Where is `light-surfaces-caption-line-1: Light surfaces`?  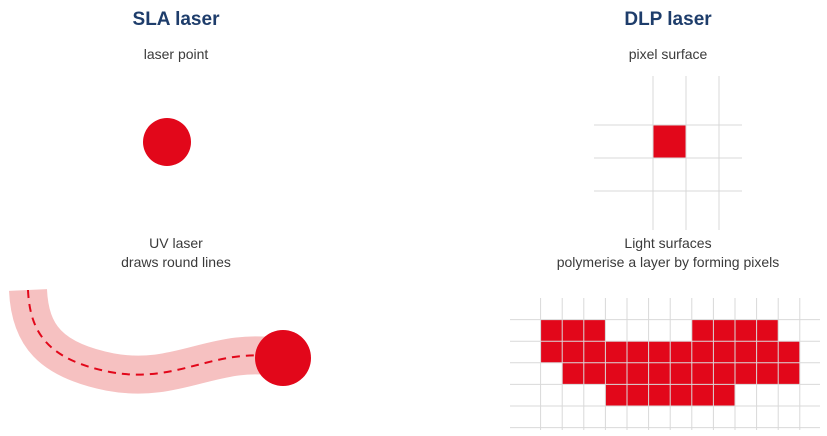 light-surfaces-caption-line-1: Light surfaces is located at coordinates (668, 243).